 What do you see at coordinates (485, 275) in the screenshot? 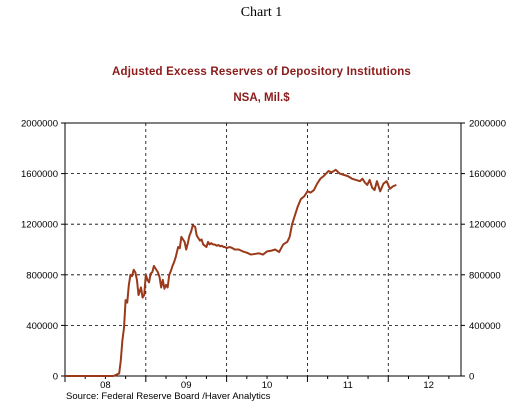
I see `y-tick-label-right: 800000` at bounding box center [485, 275].